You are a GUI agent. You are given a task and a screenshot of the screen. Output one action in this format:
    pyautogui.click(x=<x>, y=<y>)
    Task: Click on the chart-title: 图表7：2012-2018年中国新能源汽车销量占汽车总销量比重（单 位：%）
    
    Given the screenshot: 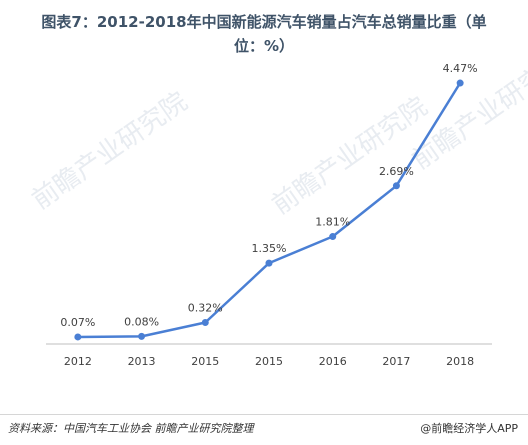 What is the action you would take?
    pyautogui.click(x=264, y=34)
    